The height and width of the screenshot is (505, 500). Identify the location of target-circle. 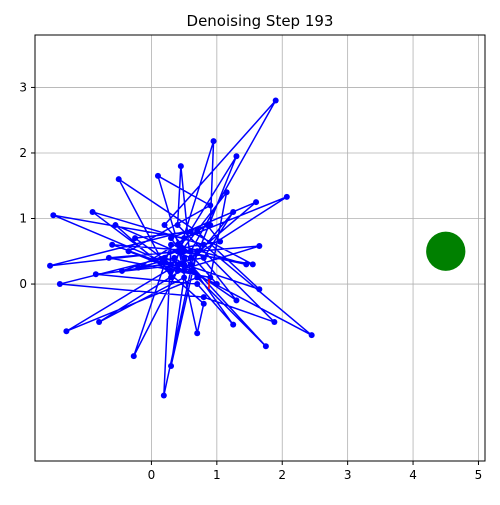
(446, 251).